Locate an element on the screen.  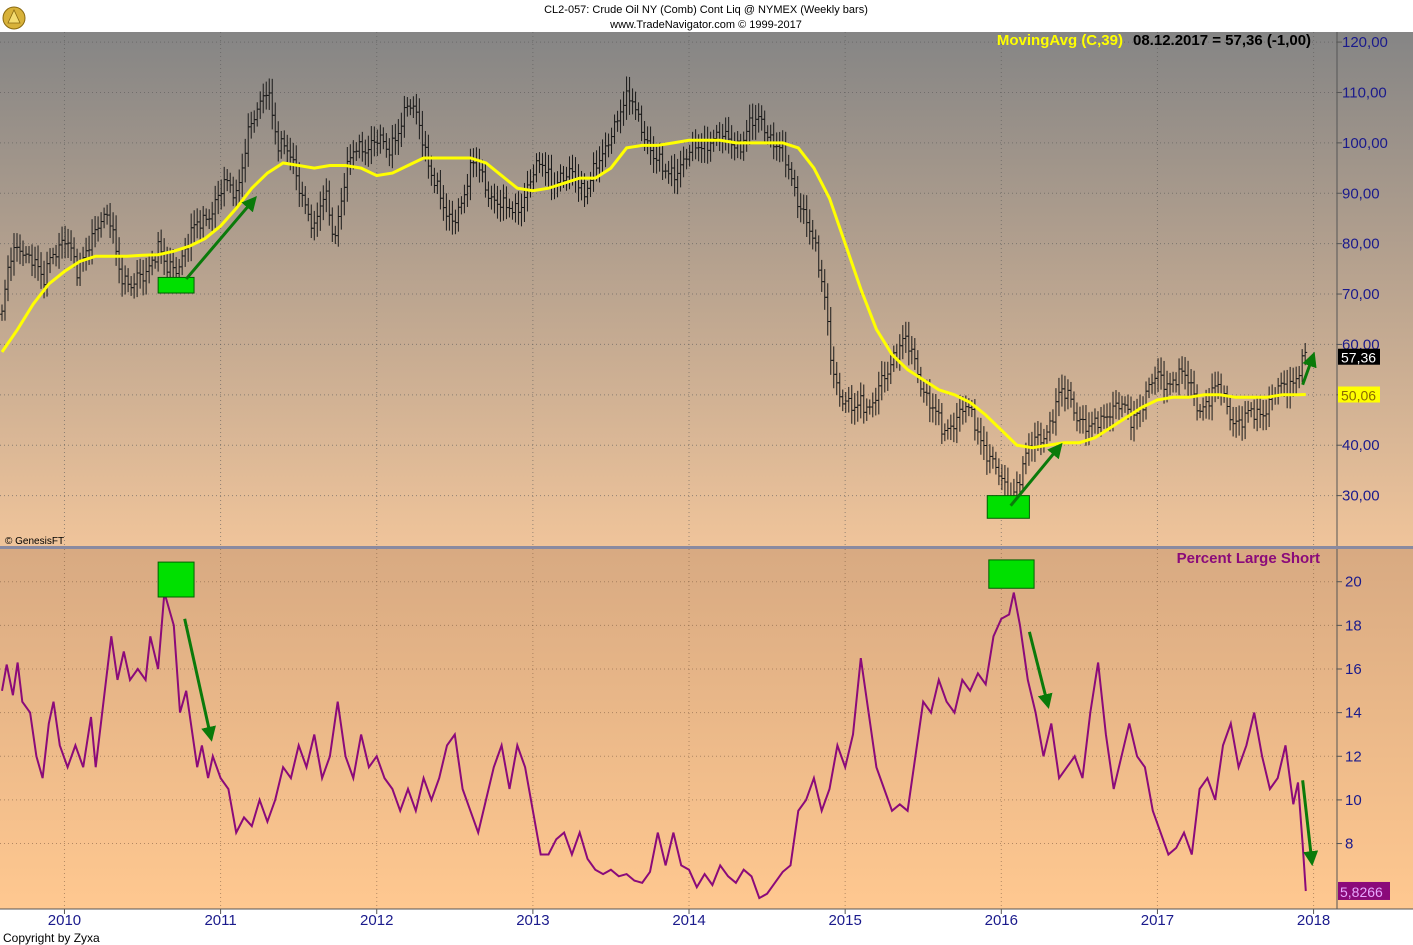
ma-value-label: 50,06 is located at coordinates (1358, 396).